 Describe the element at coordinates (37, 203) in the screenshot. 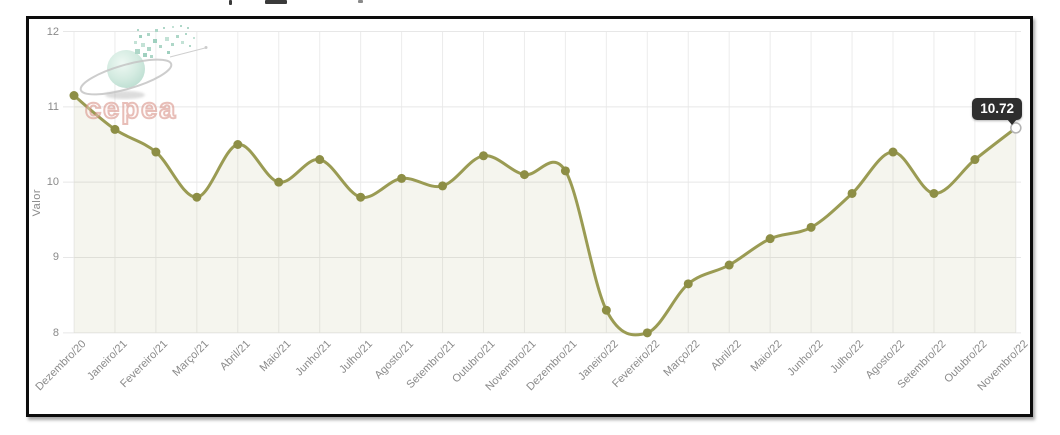

I see `y-axis-title: Valor` at that location.